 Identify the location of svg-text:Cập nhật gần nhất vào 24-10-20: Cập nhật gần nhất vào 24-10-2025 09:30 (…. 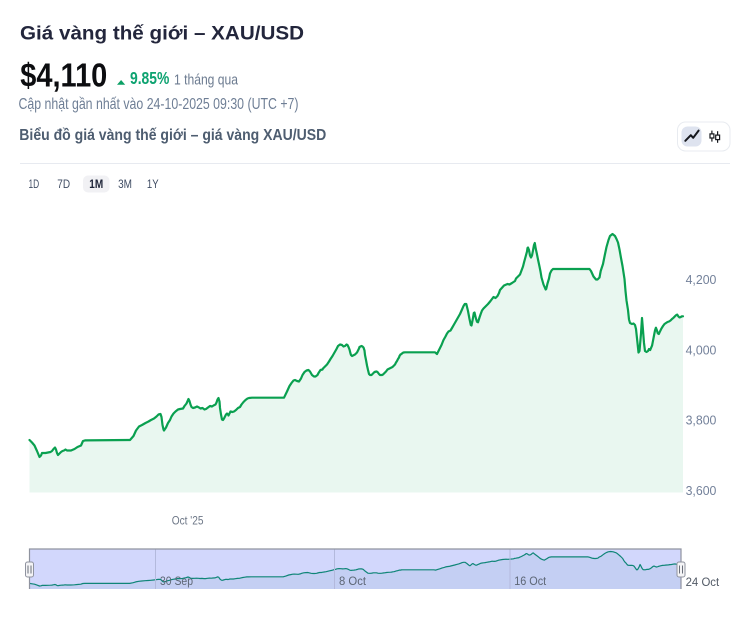
(159, 104).